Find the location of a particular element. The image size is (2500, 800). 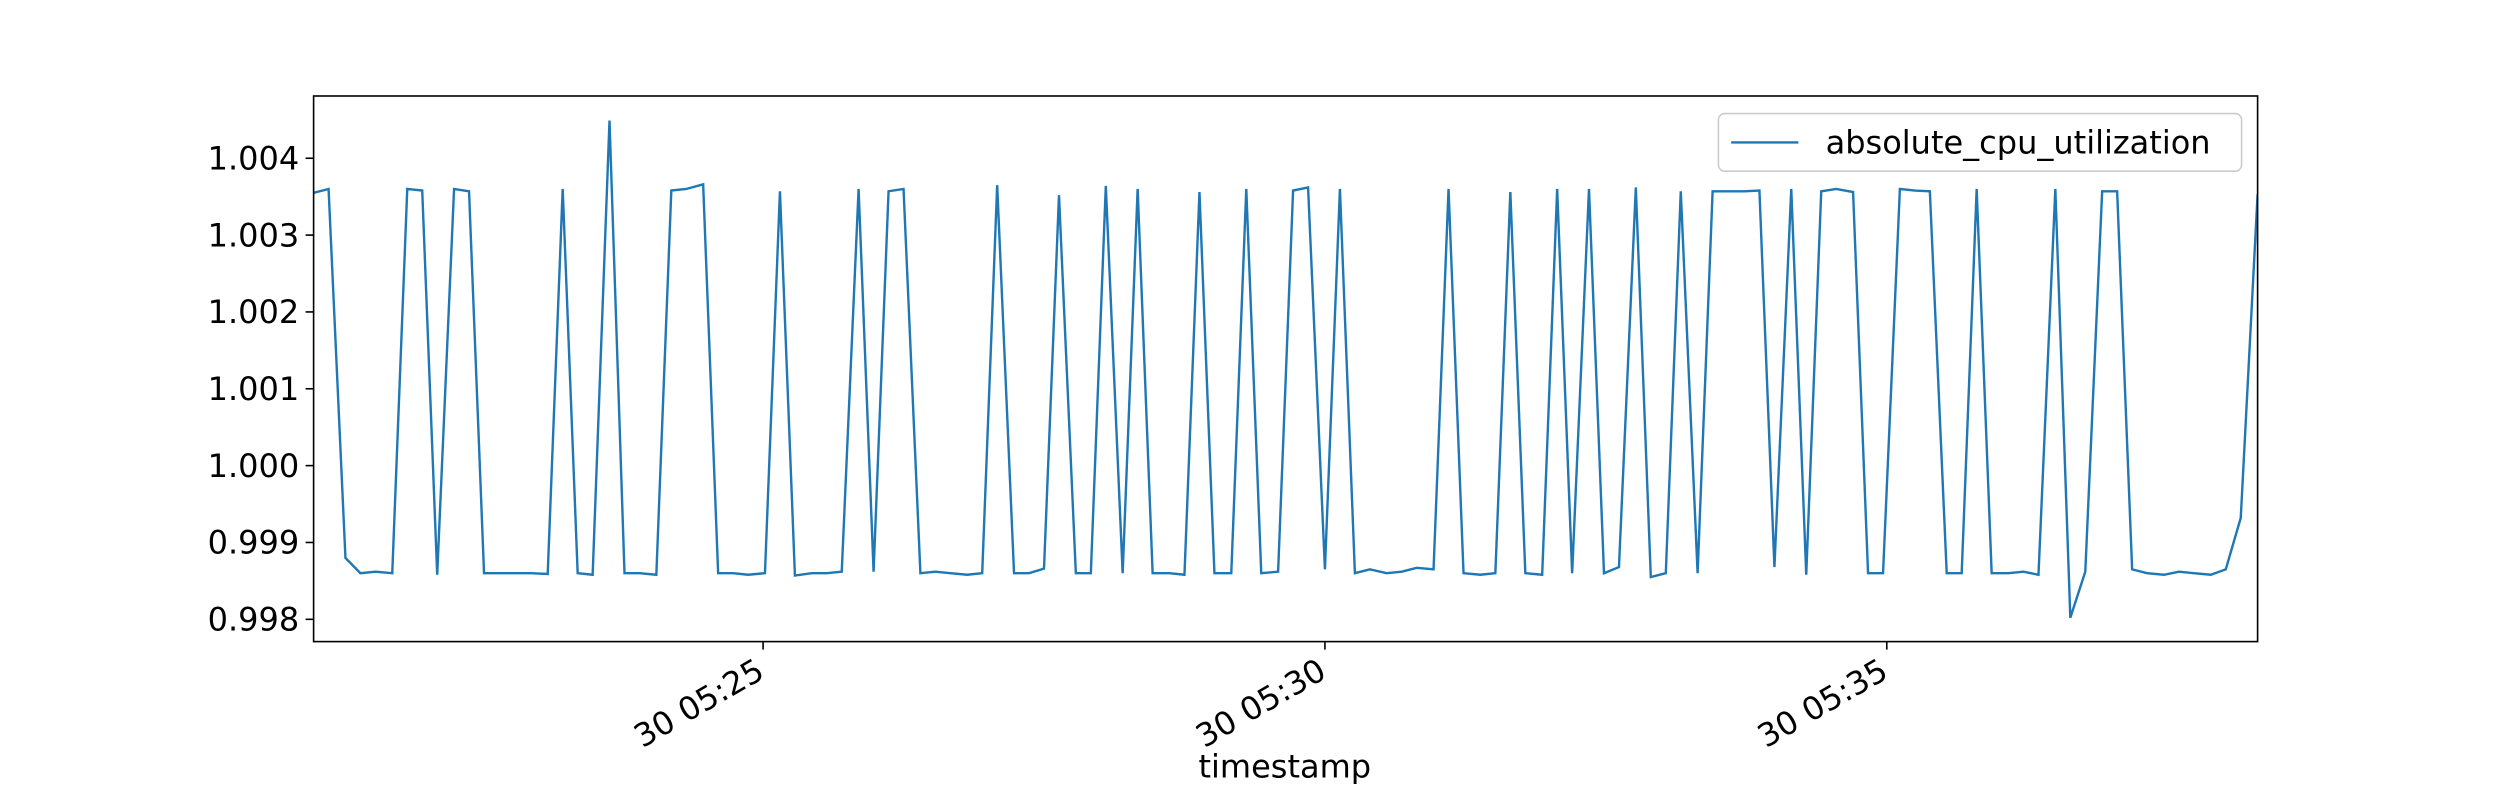

legend-label: absolute_cpu_utilization is located at coordinates (2018, 143).